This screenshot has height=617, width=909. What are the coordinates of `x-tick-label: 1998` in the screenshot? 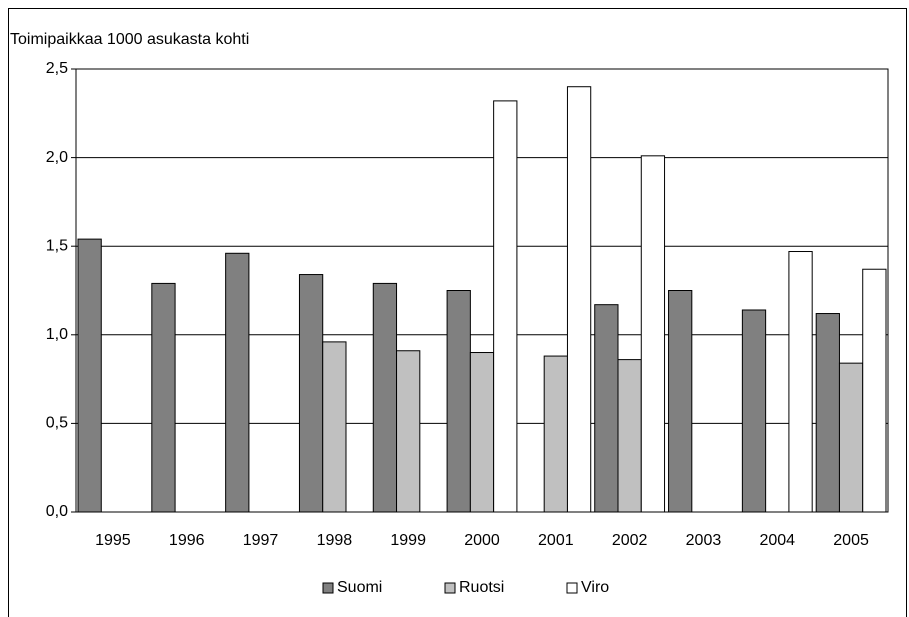 It's located at (335, 540).